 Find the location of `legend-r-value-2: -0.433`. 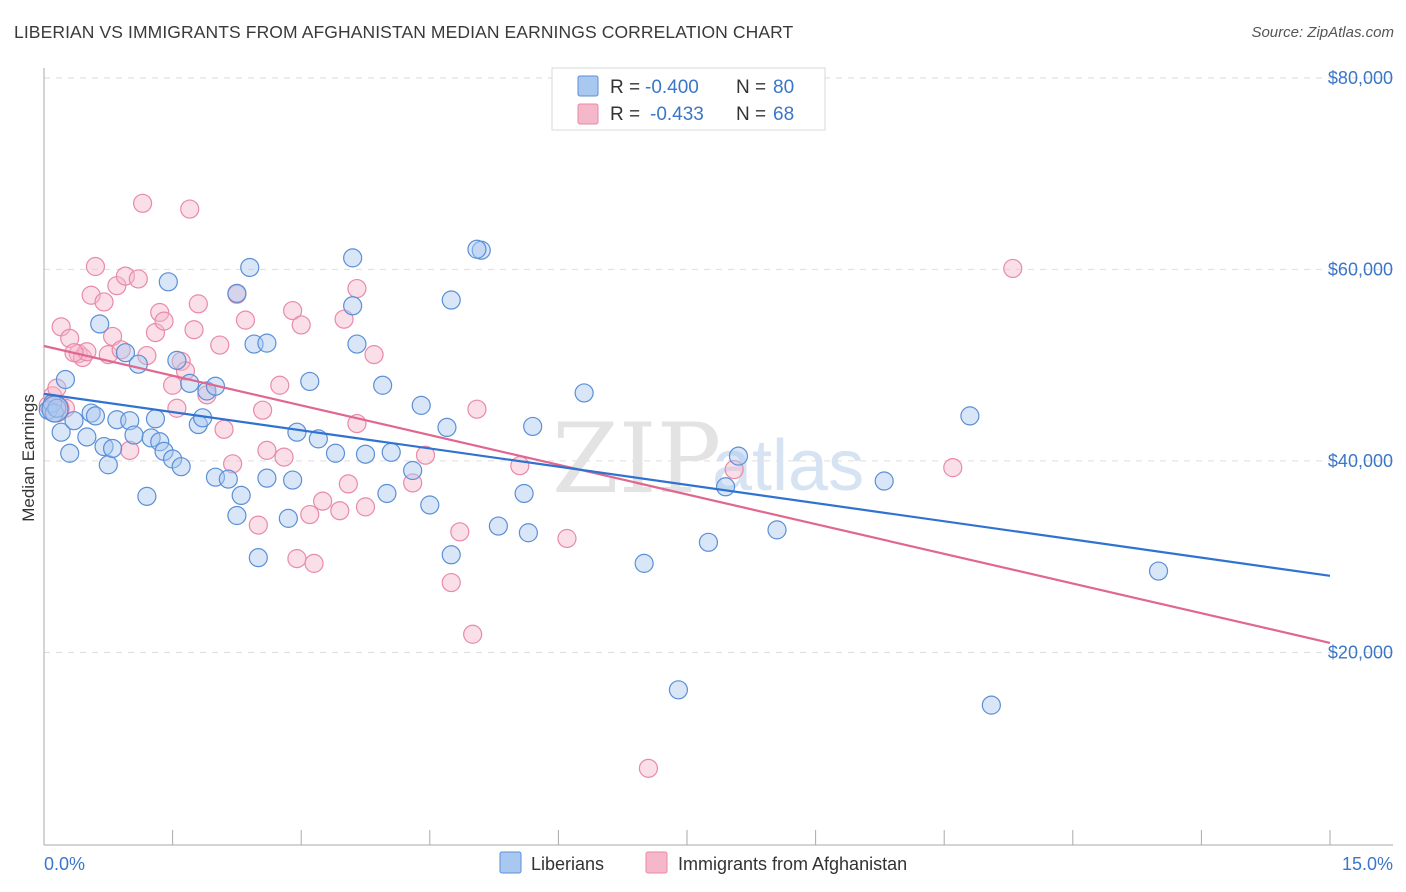

legend-r-value-2: -0.433 is located at coordinates (677, 114).